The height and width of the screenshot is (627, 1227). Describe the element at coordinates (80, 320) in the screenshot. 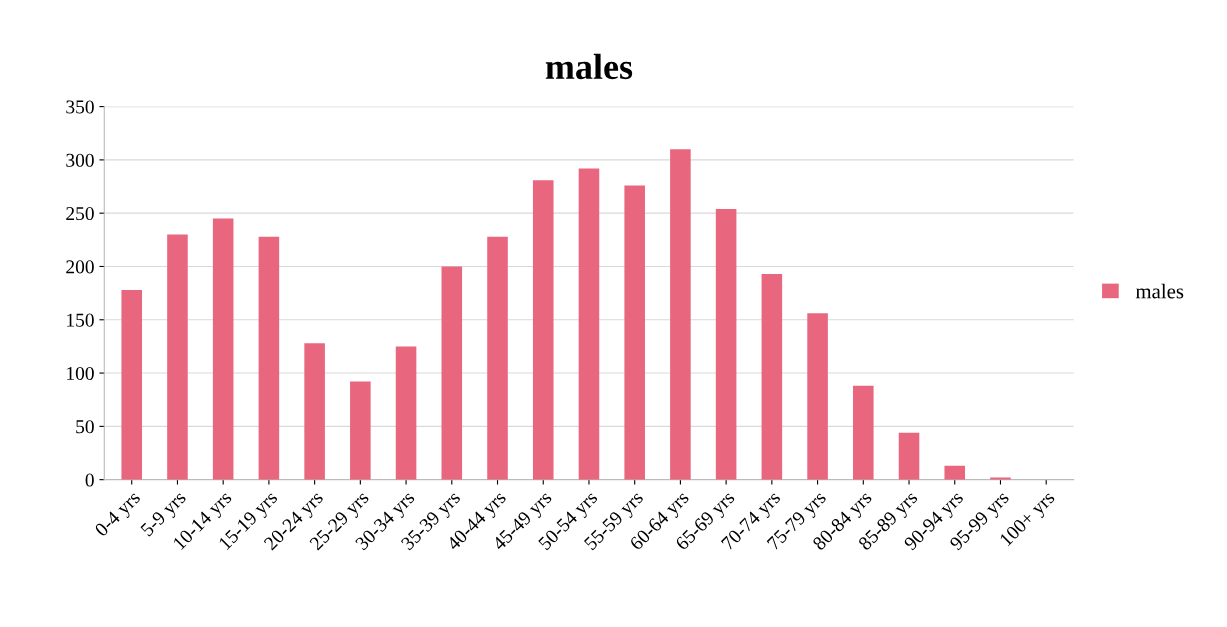

I see `y-tick-label: 150` at that location.